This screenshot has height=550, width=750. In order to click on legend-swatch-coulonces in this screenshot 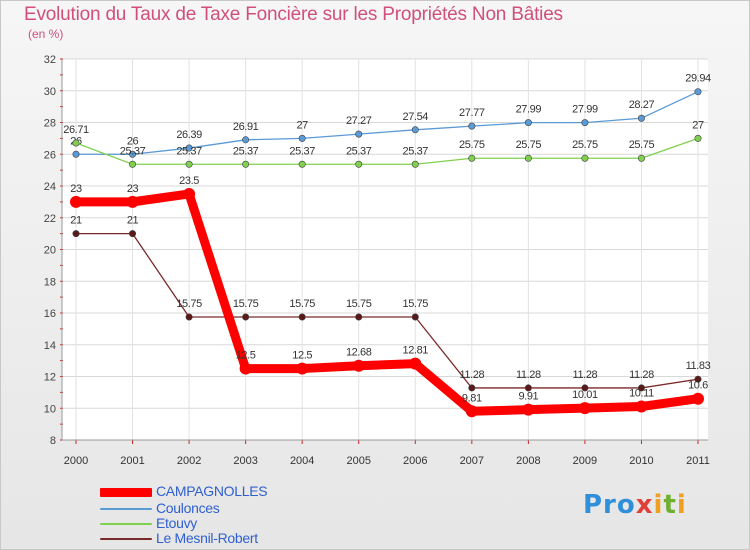, I will do `click(126, 509)`.